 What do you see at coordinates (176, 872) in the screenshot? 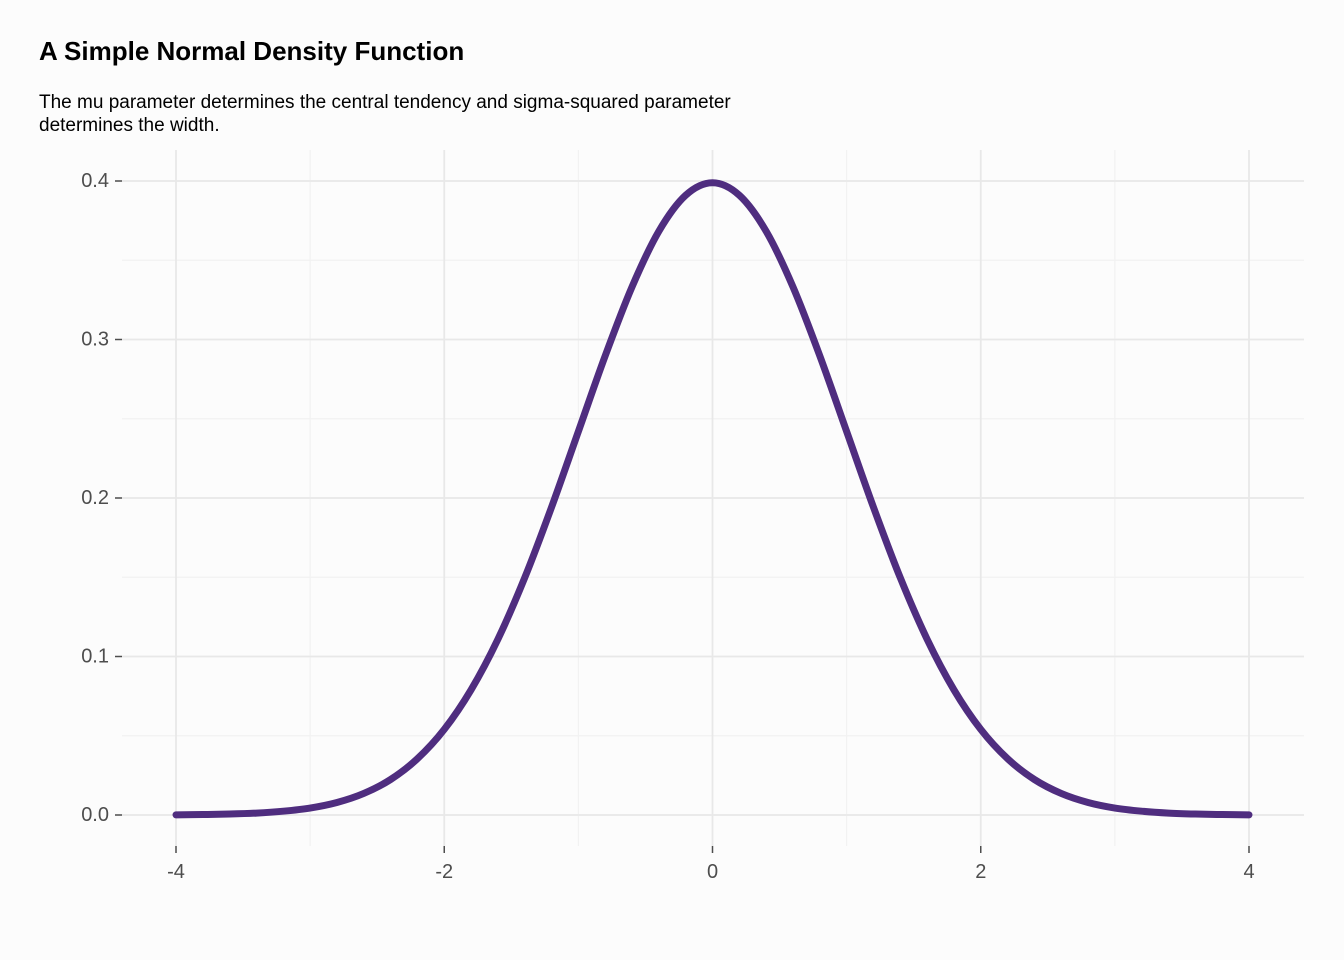
I see `x-tick-label: -4` at bounding box center [176, 872].